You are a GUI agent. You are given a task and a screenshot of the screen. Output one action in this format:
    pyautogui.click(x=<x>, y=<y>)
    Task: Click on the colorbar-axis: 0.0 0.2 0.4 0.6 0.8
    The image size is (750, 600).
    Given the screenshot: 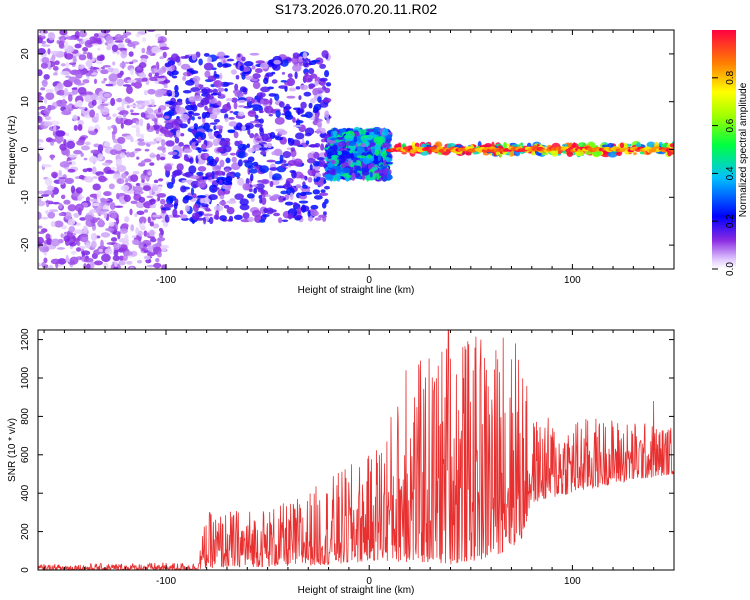 What is the action you would take?
    pyautogui.click(x=724, y=173)
    